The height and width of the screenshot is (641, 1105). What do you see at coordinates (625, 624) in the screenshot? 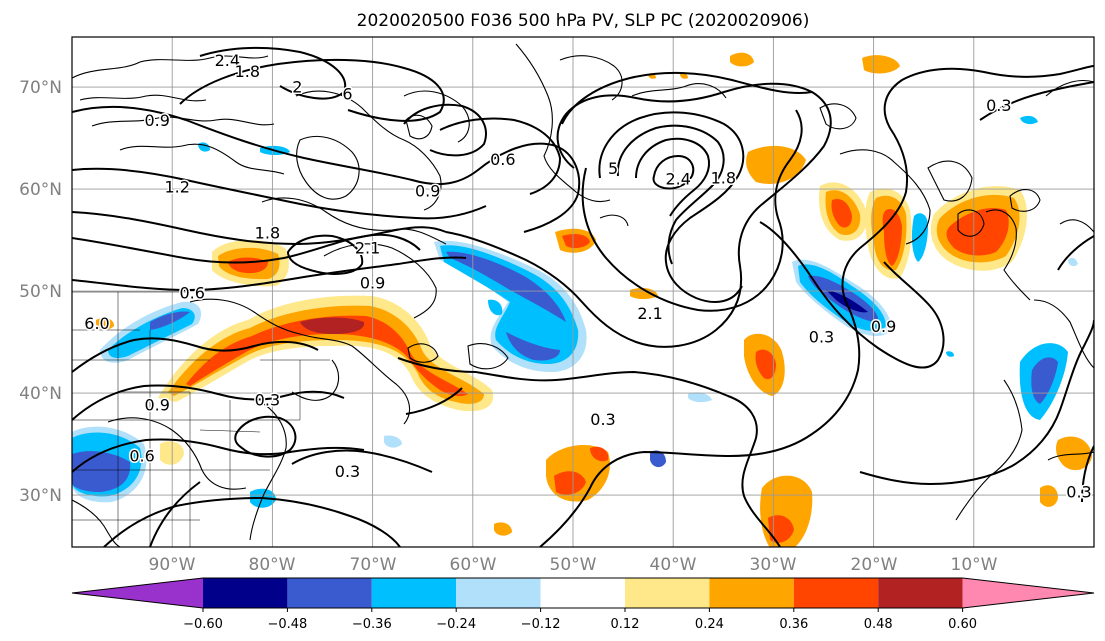
I see `colorbar-tick-label: 0.12` at bounding box center [625, 624].